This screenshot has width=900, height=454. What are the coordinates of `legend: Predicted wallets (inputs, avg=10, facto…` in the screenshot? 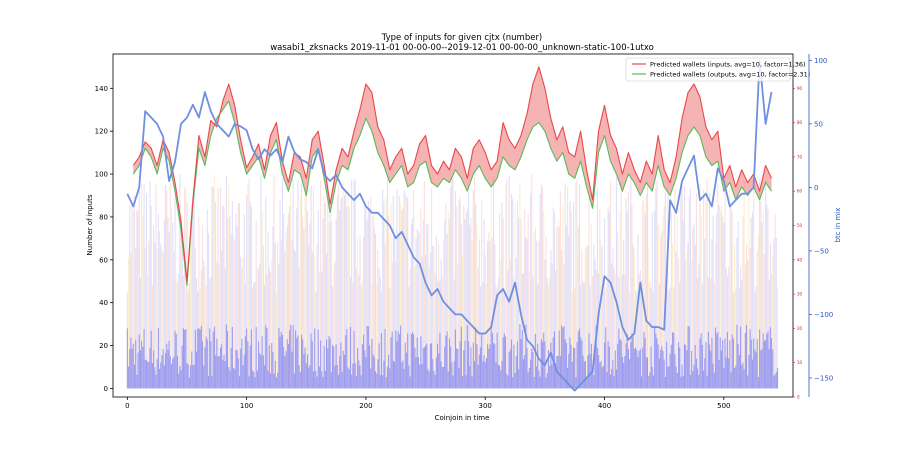 It's located at (717, 69).